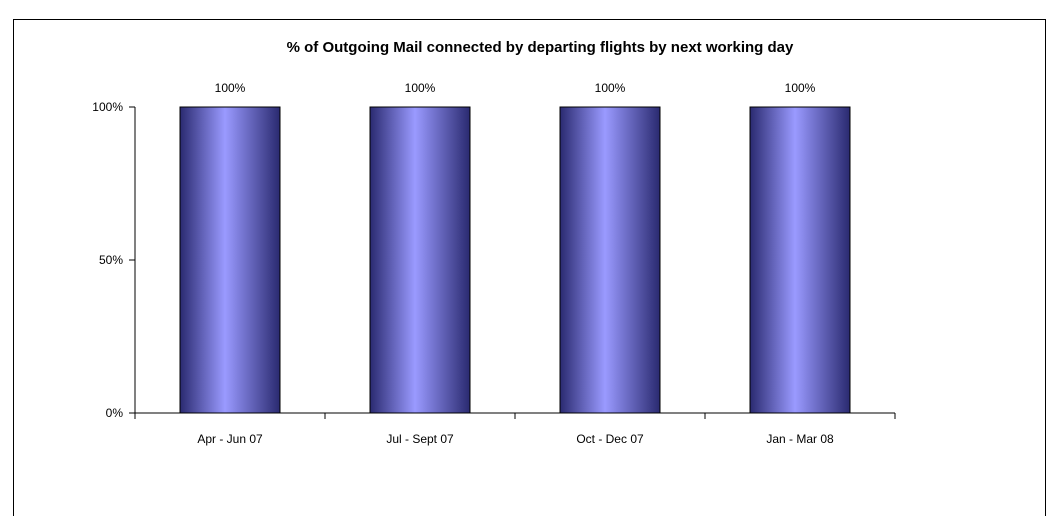 This screenshot has height=516, width=1057. I want to click on x-tick-label: Apr - Jun 07, so click(230, 439).